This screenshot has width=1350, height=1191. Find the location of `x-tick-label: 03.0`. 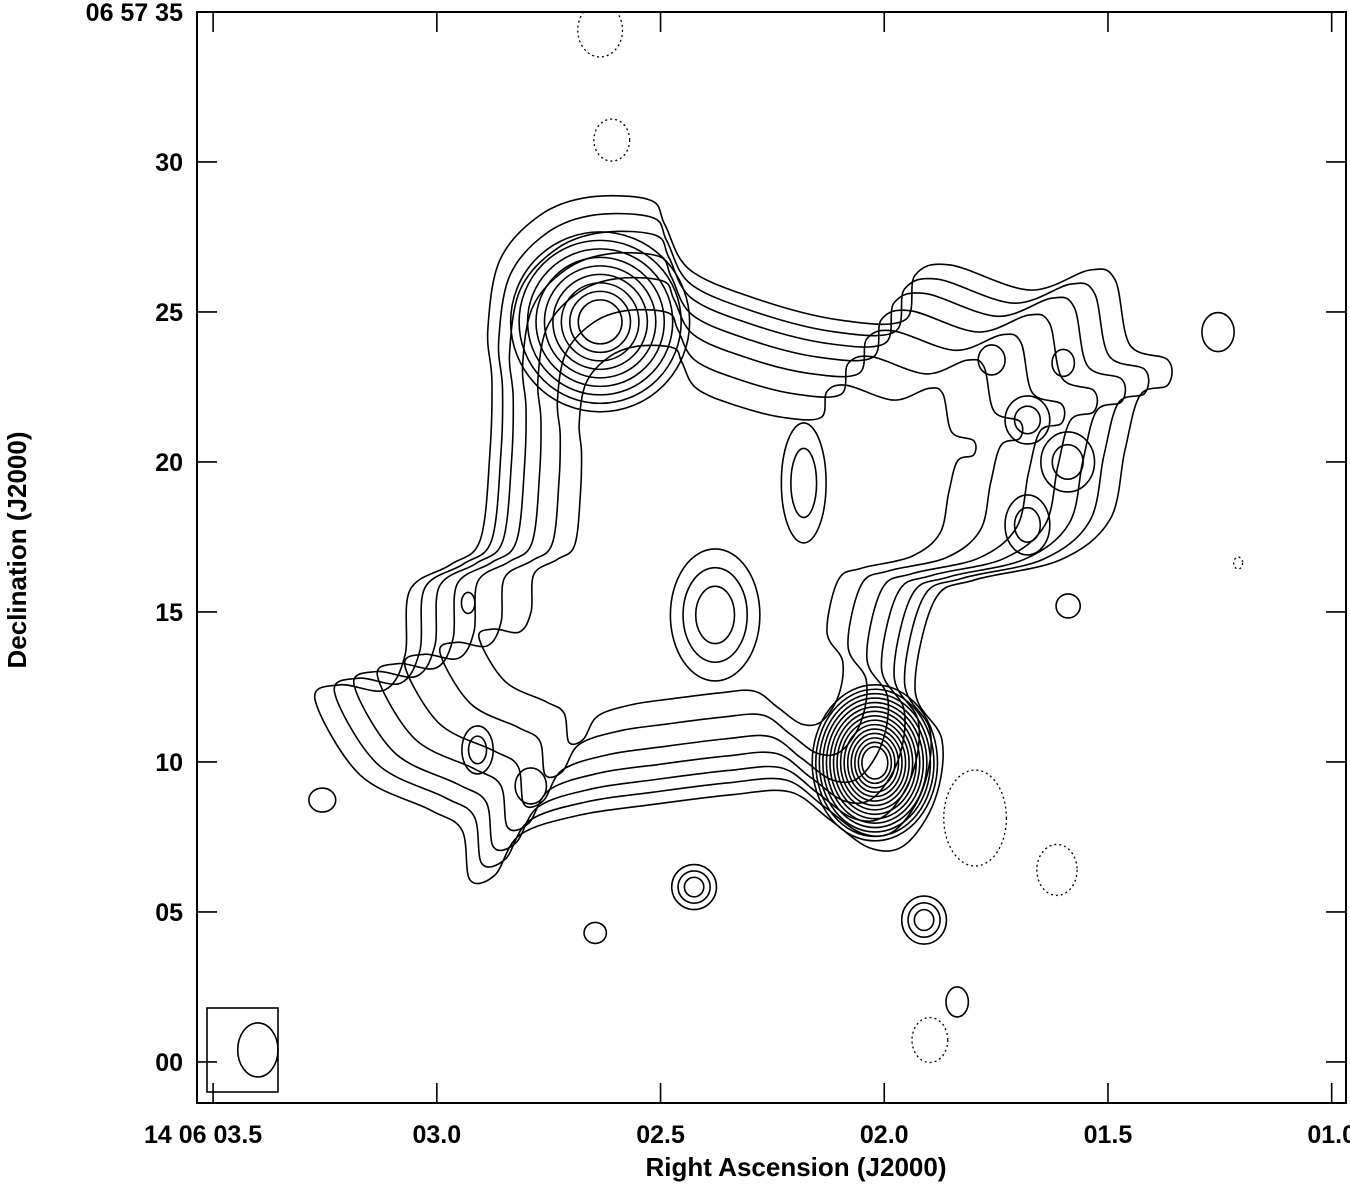

x-tick-label: 03.0 is located at coordinates (436, 1135).